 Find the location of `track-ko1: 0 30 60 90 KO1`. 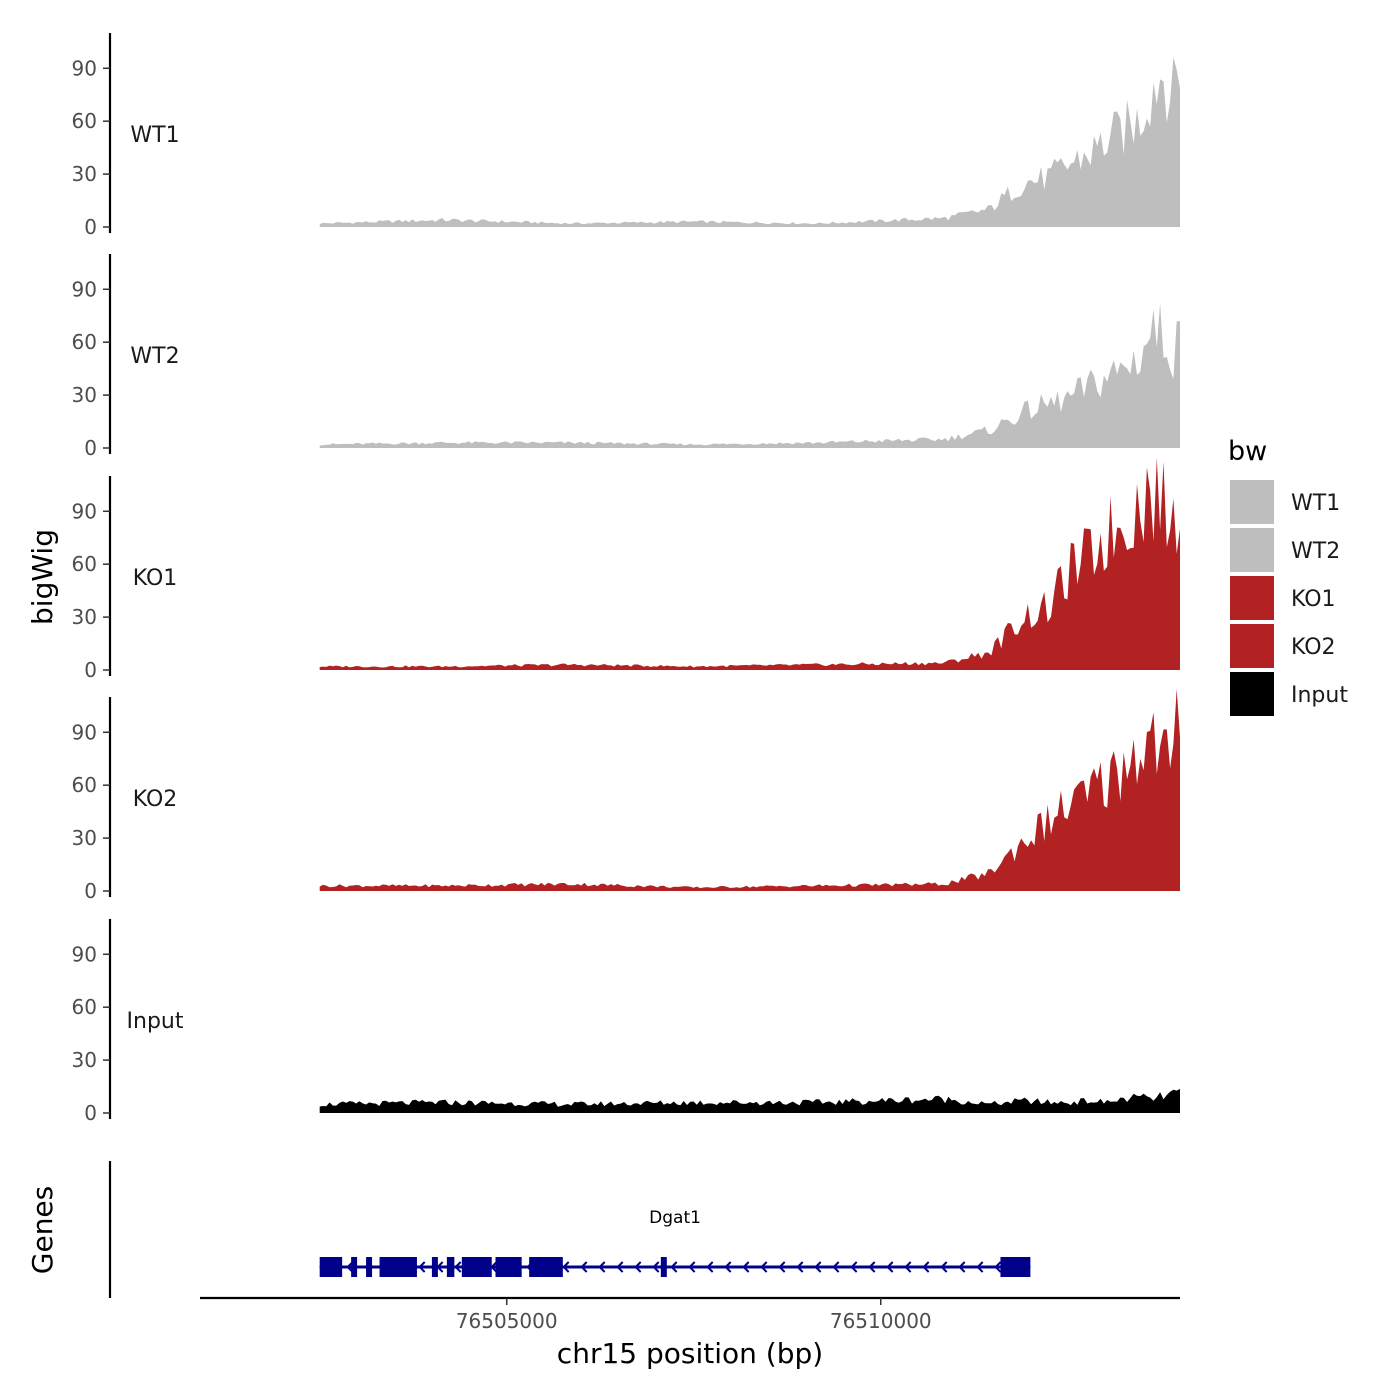

track-ko1: 0 30 60 90 KO1 is located at coordinates (626, 569).